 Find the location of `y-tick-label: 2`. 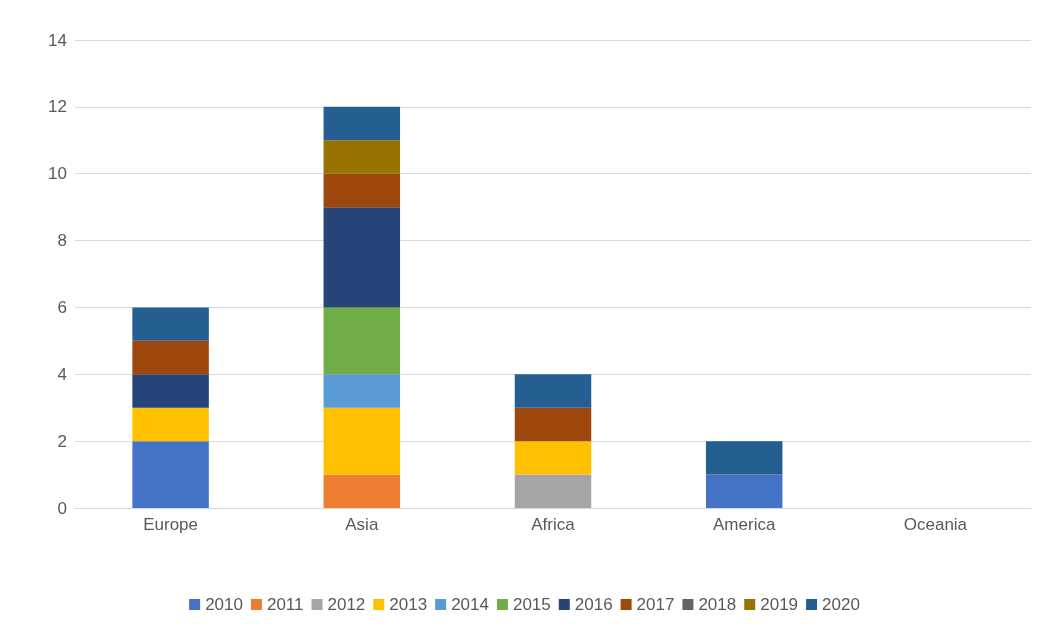

y-tick-label: 2 is located at coordinates (62, 441).